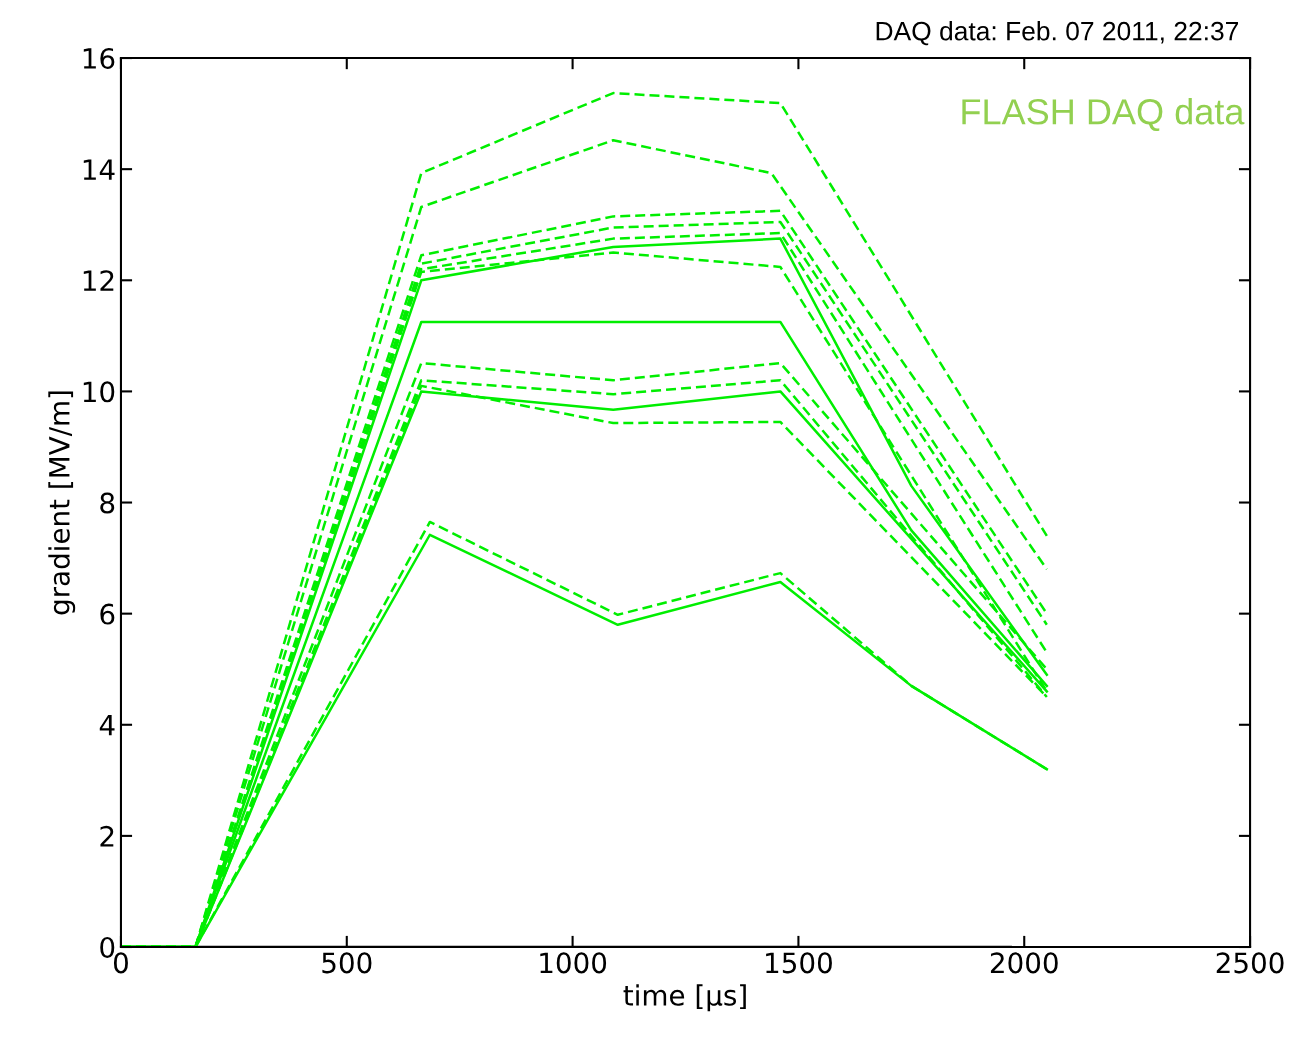  What do you see at coordinates (684, 998) in the screenshot?
I see `x-axis-title: time [µs]` at bounding box center [684, 998].